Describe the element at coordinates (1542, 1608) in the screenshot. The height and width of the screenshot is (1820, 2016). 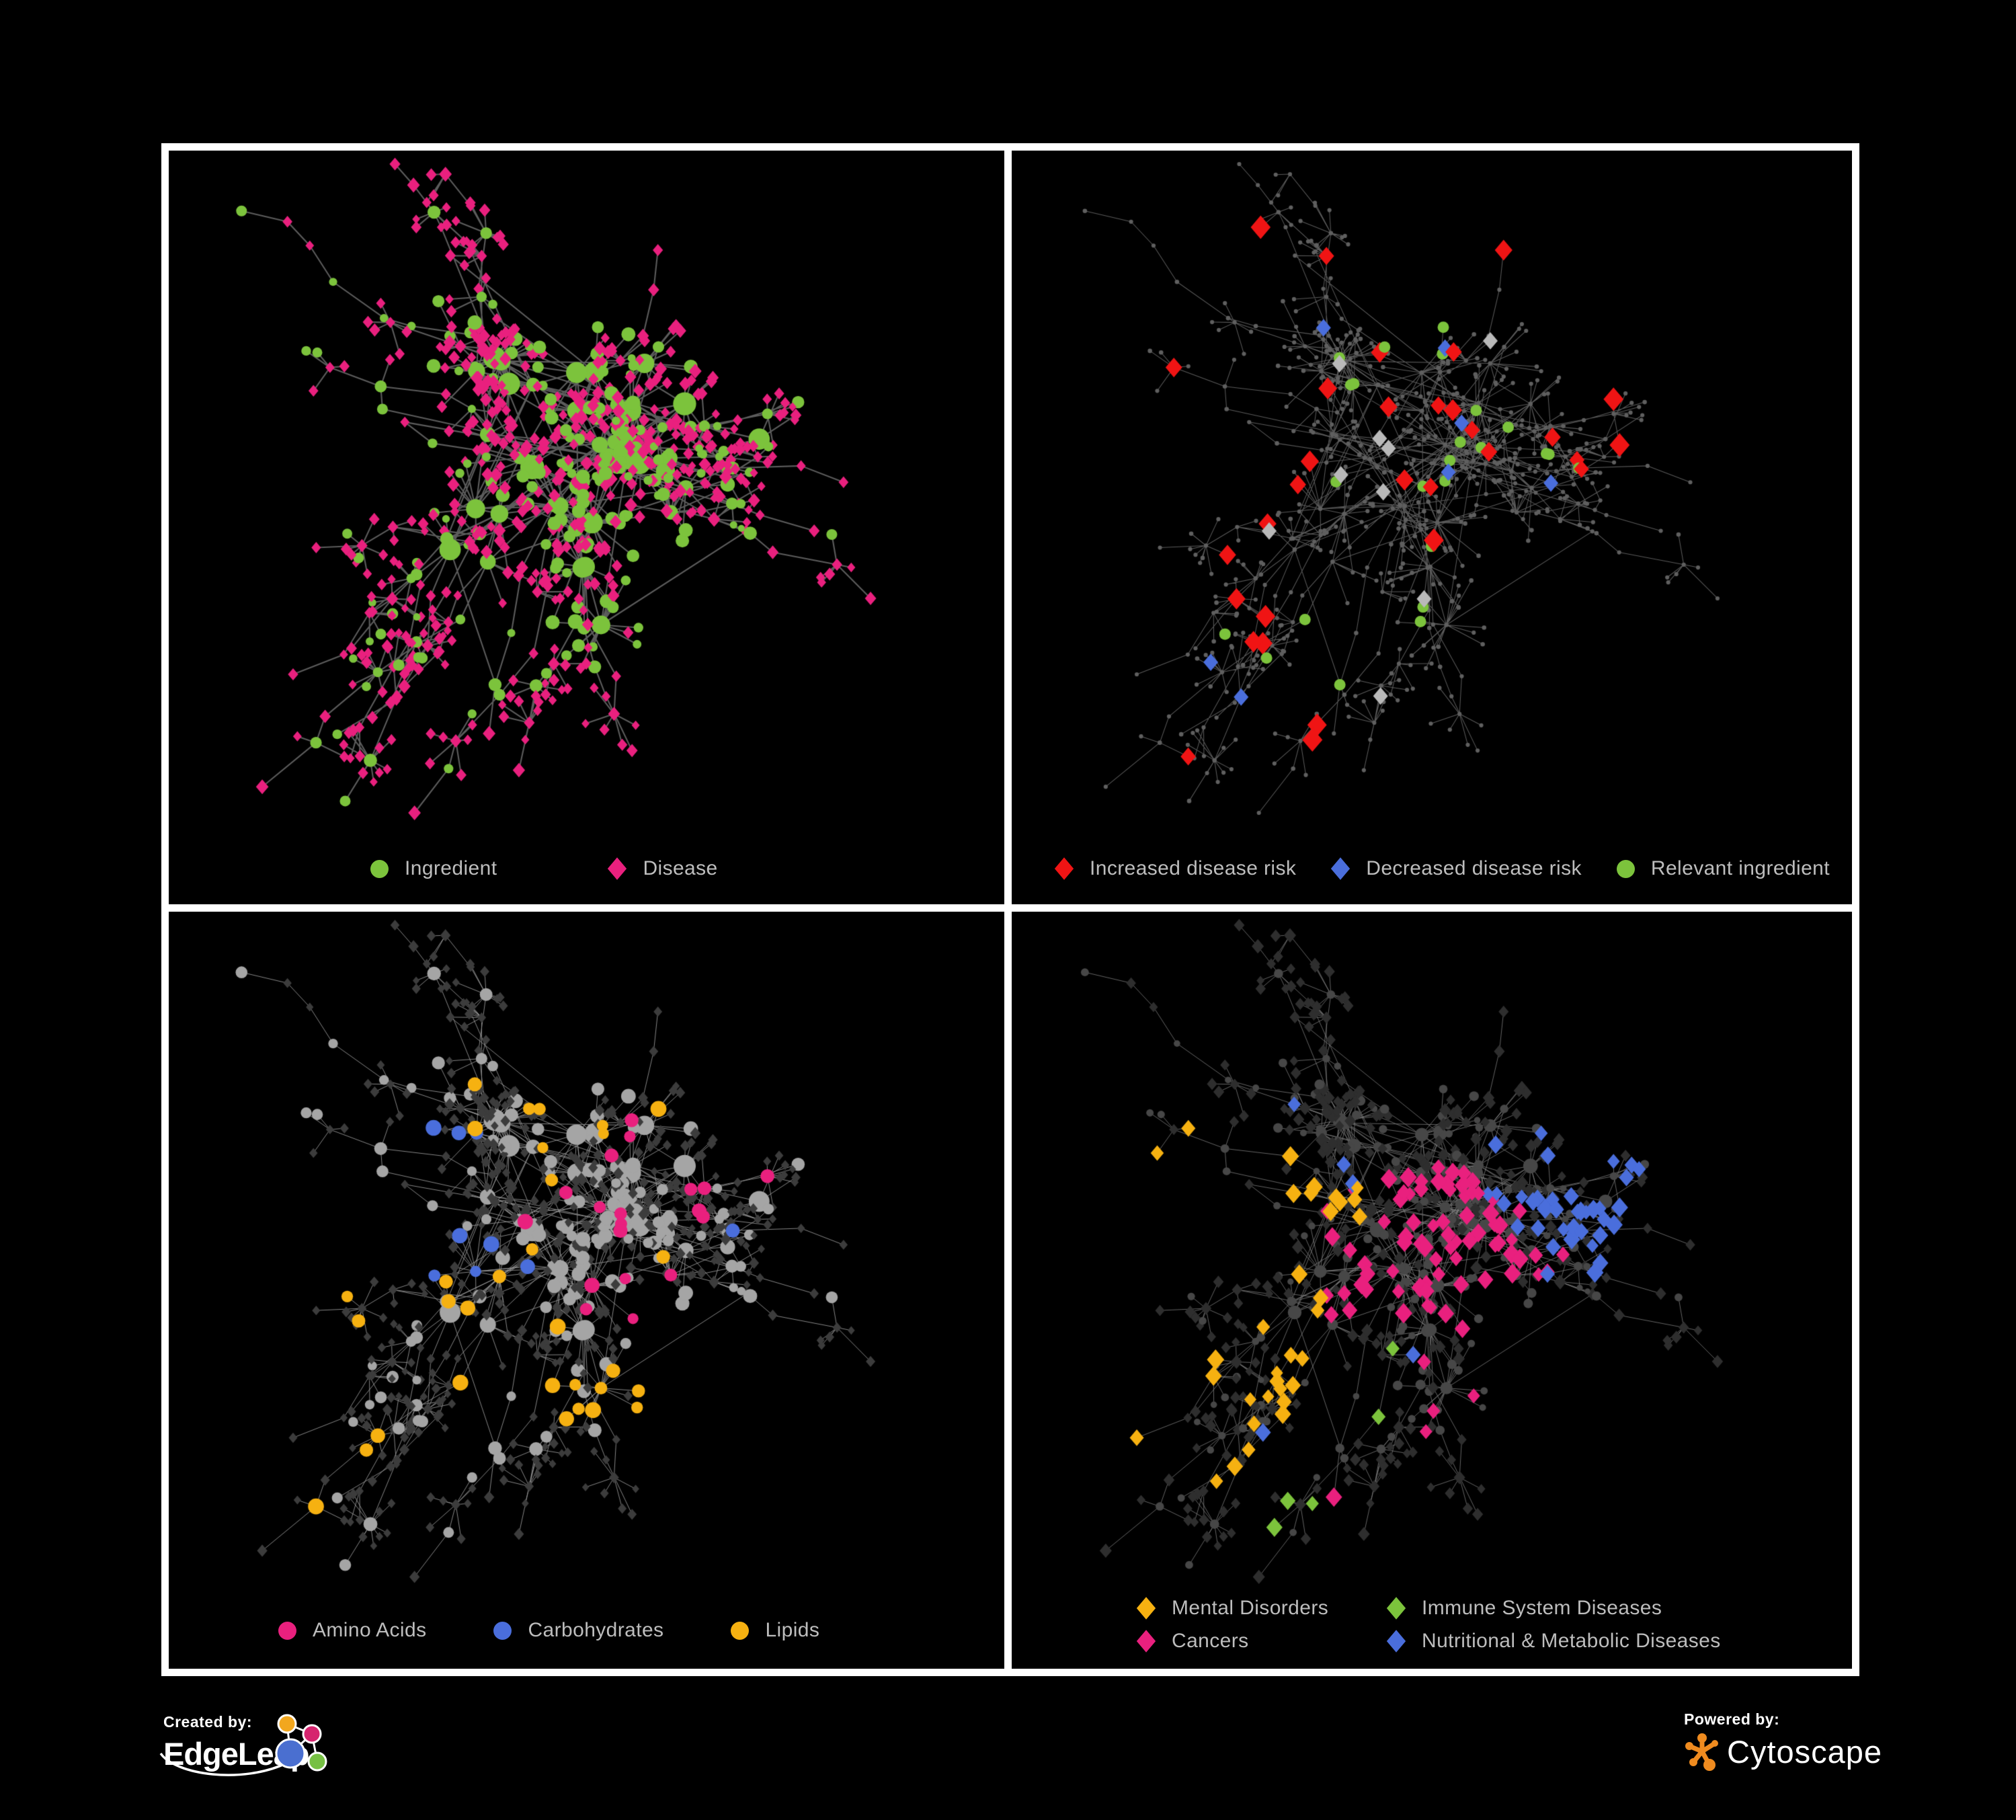
I see `legend-label: Immune System Diseases` at that location.